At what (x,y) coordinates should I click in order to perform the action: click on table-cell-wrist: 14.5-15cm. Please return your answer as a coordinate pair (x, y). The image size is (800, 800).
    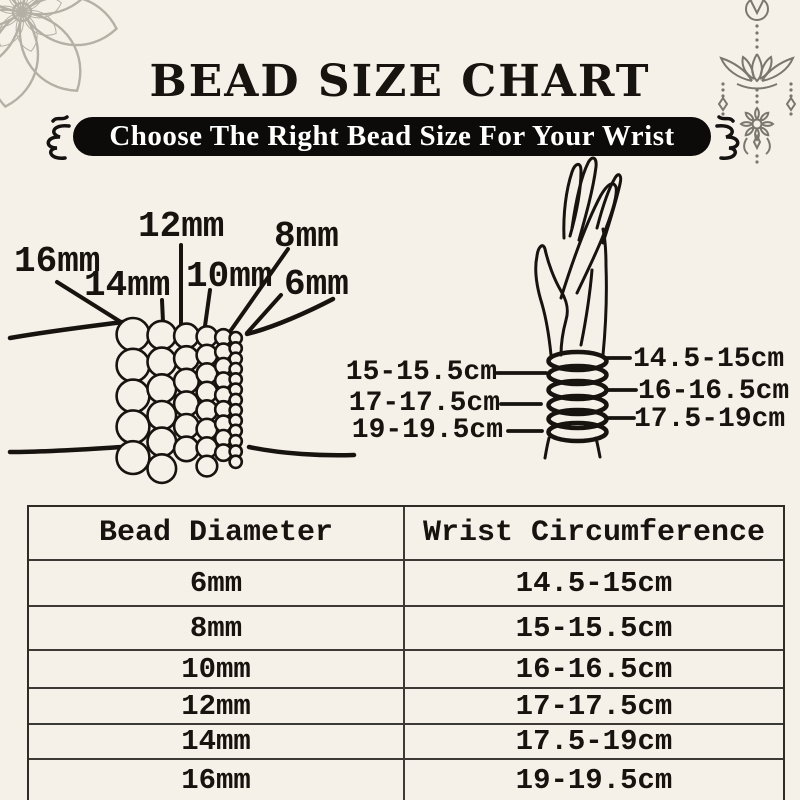
    Looking at the image, I should click on (593, 582).